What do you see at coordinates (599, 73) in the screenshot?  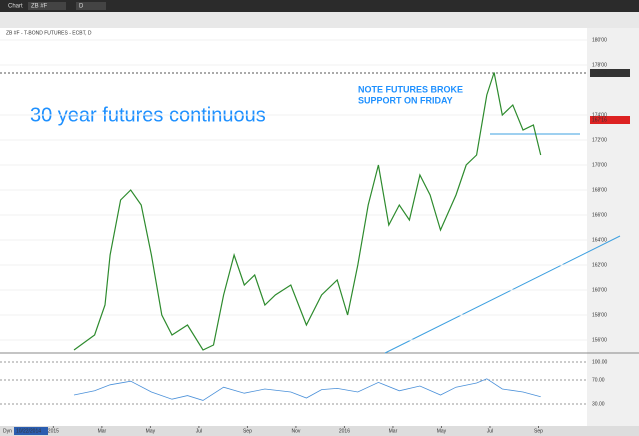 I see `price-tag-text: 176'08` at bounding box center [599, 73].